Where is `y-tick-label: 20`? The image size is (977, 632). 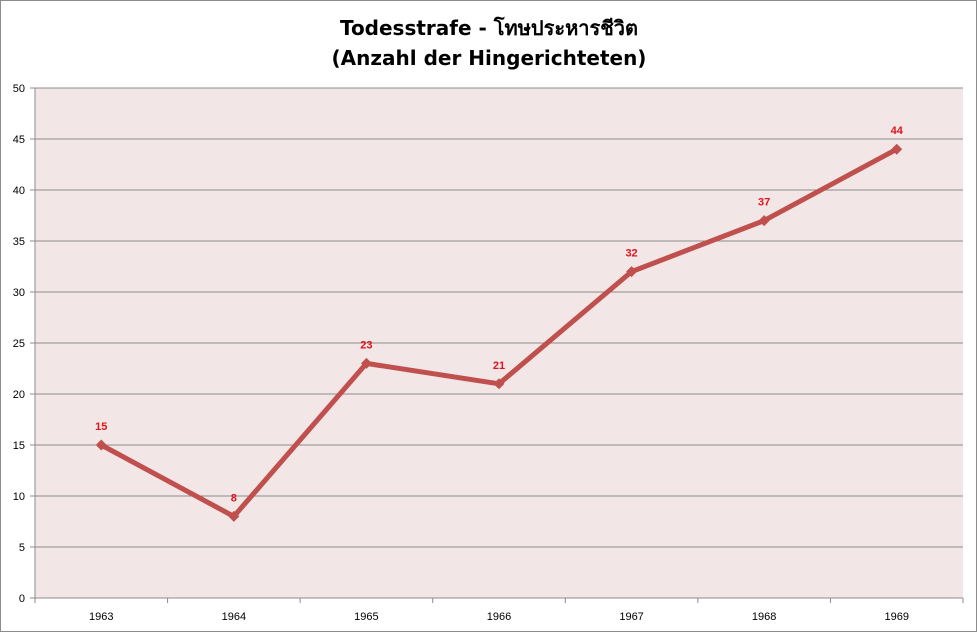 y-tick-label: 20 is located at coordinates (19, 395).